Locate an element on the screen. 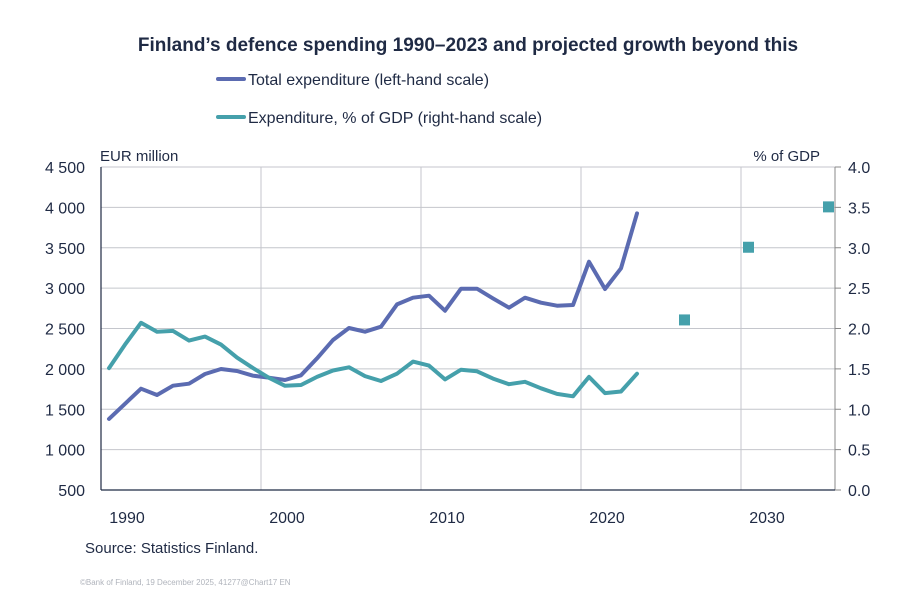  x-tick-label: 2030 is located at coordinates (767, 518).